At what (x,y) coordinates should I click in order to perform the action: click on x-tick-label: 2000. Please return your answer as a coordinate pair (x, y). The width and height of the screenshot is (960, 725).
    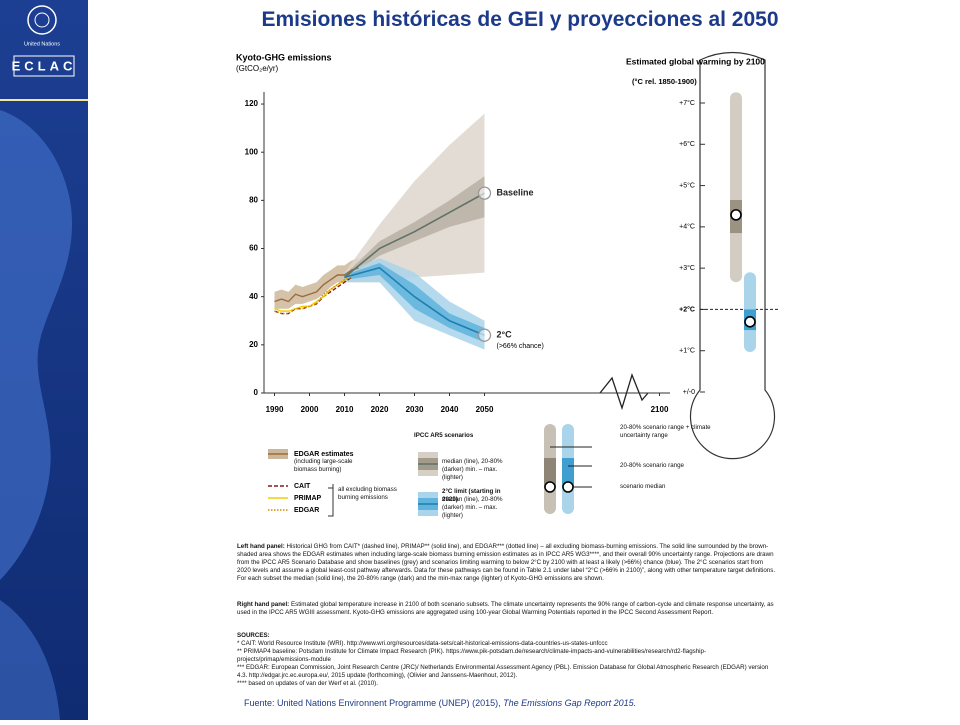
    Looking at the image, I should click on (310, 409).